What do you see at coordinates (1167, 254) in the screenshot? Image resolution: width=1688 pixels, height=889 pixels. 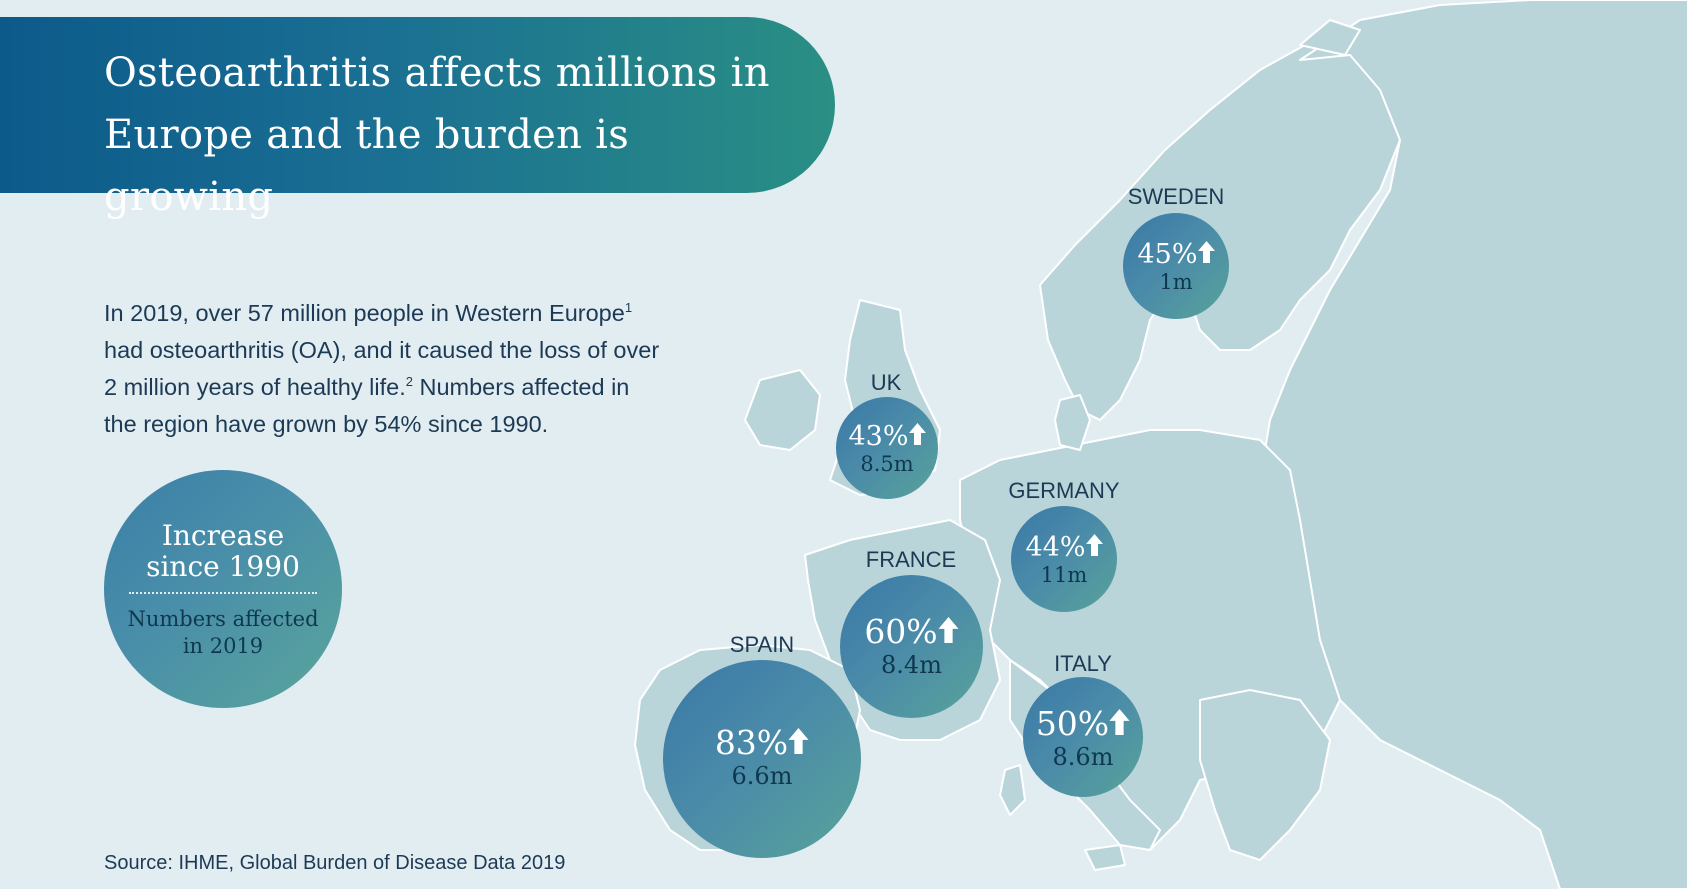 I see `sweden-increase-value: 45%` at bounding box center [1167, 254].